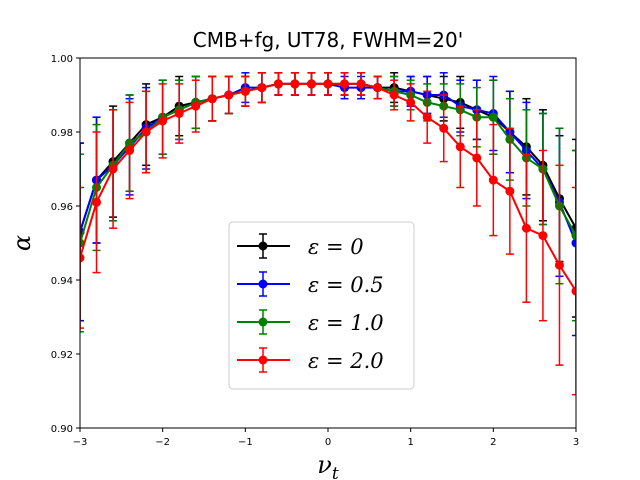  Describe the element at coordinates (336, 247) in the screenshot. I see `legend-label: ε = 0` at that location.